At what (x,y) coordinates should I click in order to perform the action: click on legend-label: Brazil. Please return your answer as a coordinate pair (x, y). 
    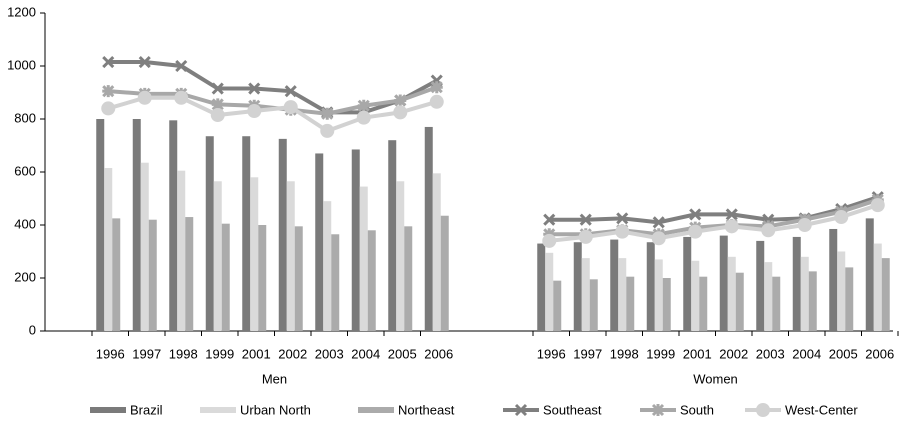
    Looking at the image, I should click on (146, 409).